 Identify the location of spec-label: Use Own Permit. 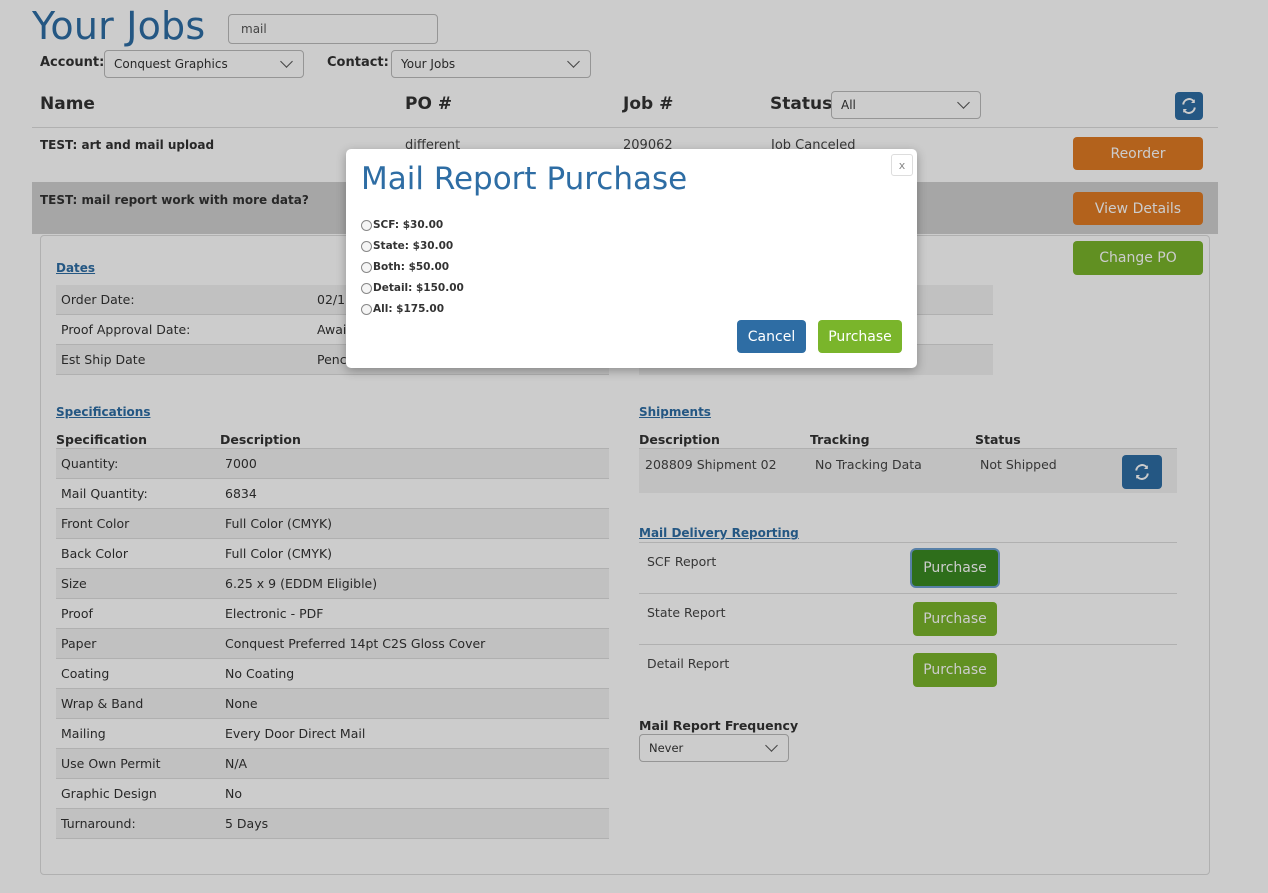
(111, 763).